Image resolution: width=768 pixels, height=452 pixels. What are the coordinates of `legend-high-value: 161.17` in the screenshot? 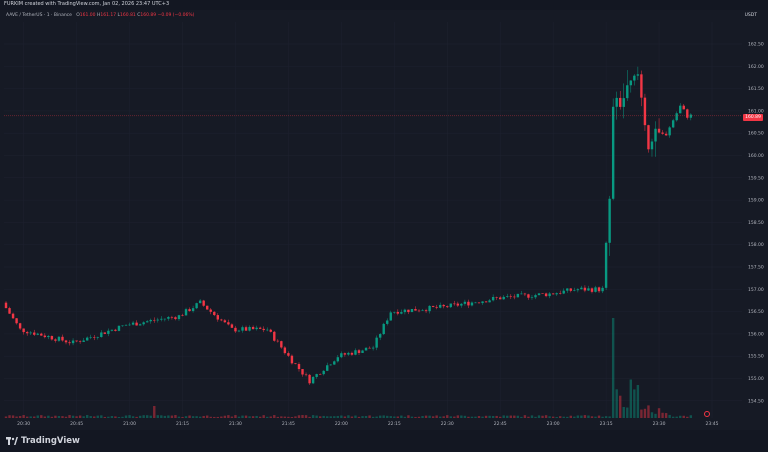 It's located at (108, 15).